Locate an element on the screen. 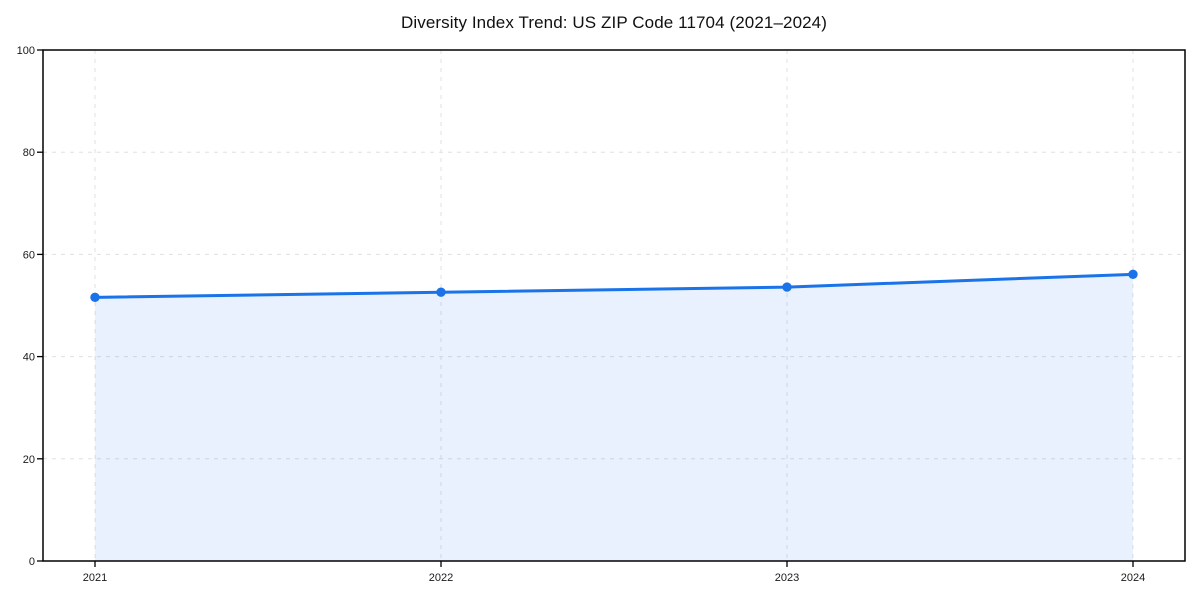  y-tick-label: 60 is located at coordinates (29, 255).